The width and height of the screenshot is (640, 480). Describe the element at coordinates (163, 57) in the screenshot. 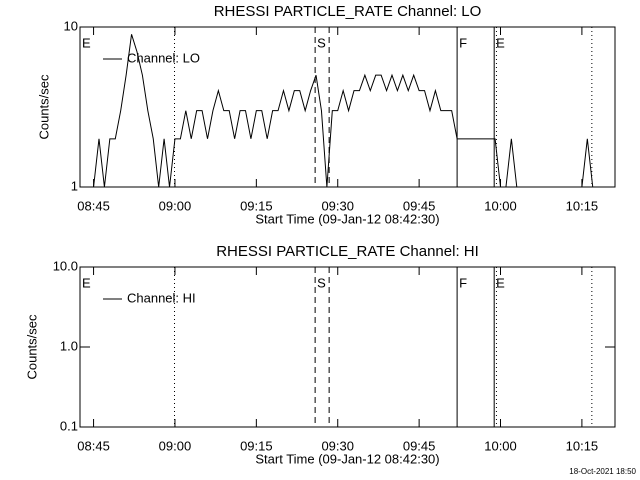

I see `legend-label: Channel: LO` at that location.